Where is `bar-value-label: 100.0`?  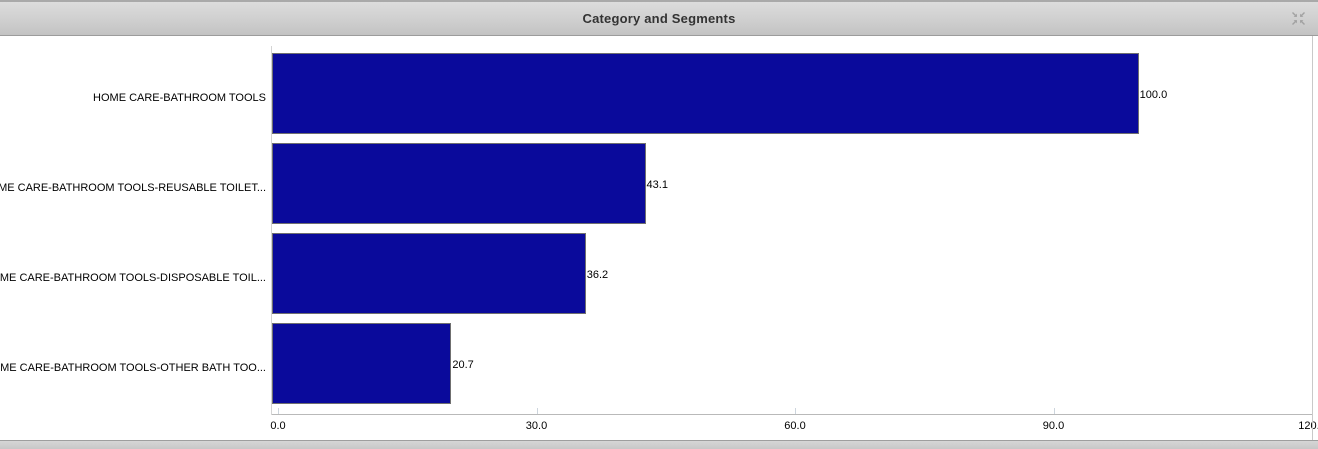
bar-value-label: 100.0 is located at coordinates (1153, 94).